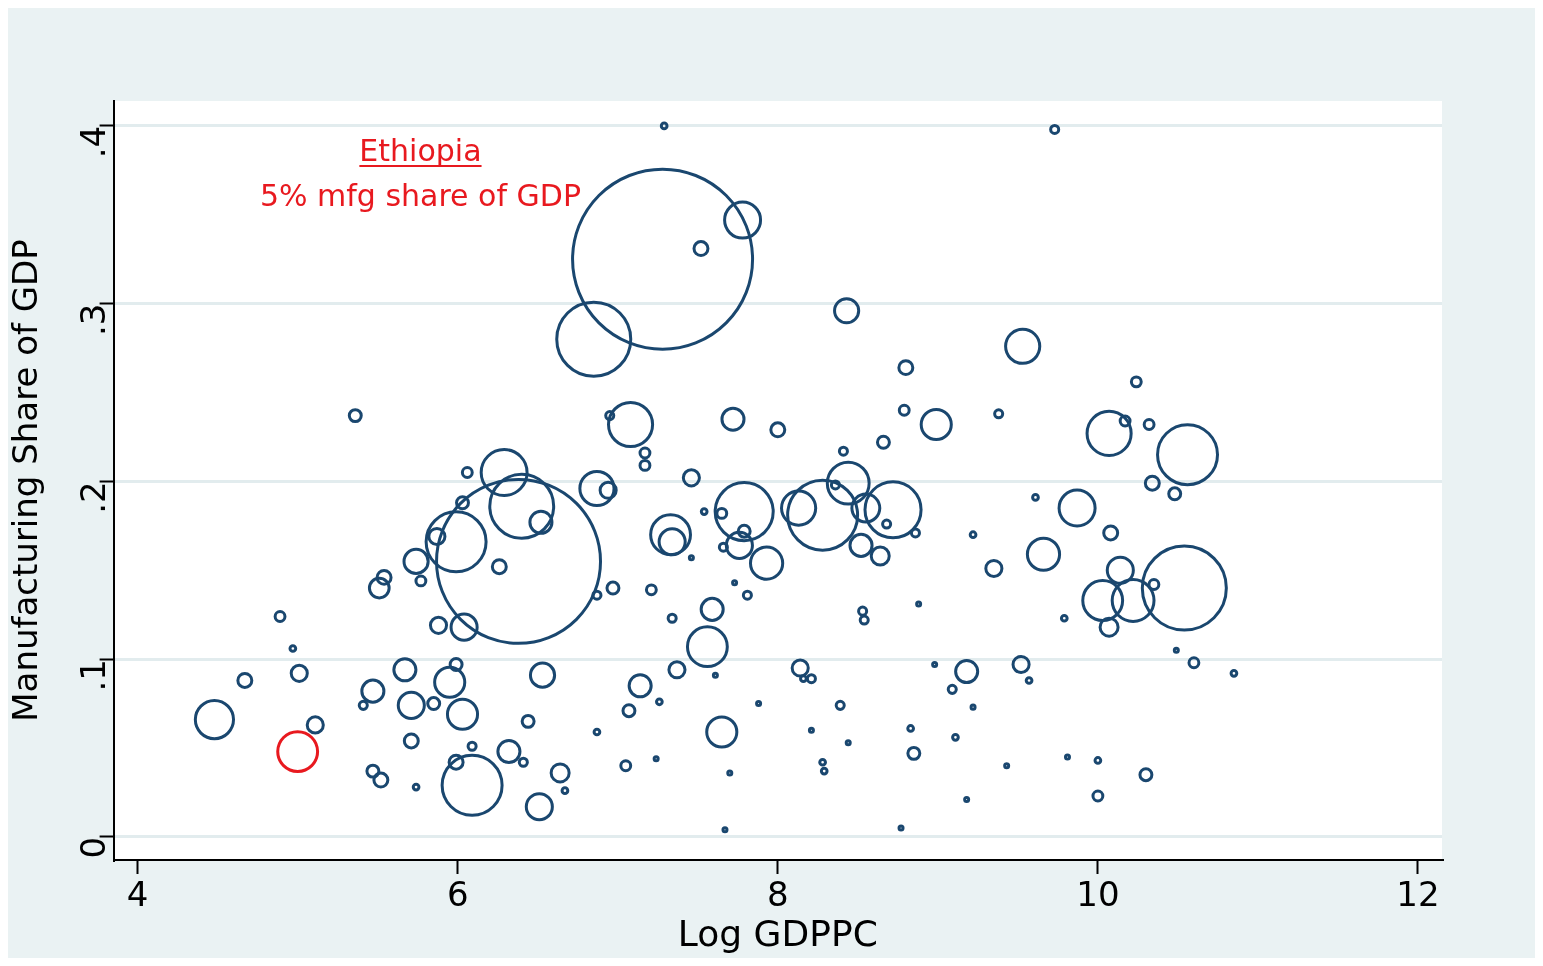 This screenshot has width=1543, height=966. Describe the element at coordinates (93, 320) in the screenshot. I see `y-tick-label: .3` at that location.